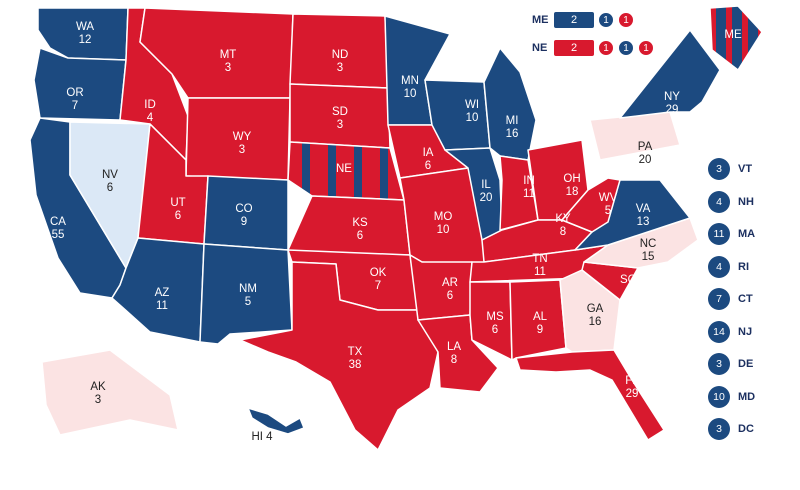 The height and width of the screenshot is (490, 800). What do you see at coordinates (510, 104) in the screenshot?
I see `state-mi` at bounding box center [510, 104].